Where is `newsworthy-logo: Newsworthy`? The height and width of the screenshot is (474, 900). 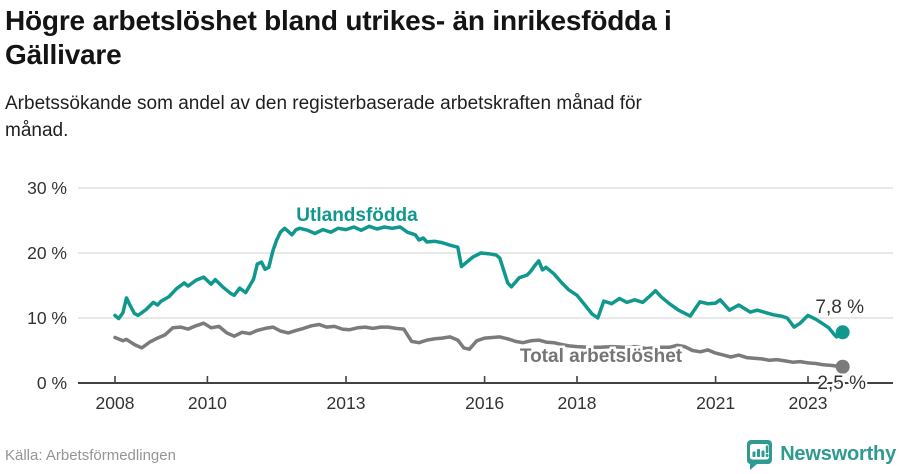 newsworthy-logo: Newsworthy is located at coordinates (820, 454).